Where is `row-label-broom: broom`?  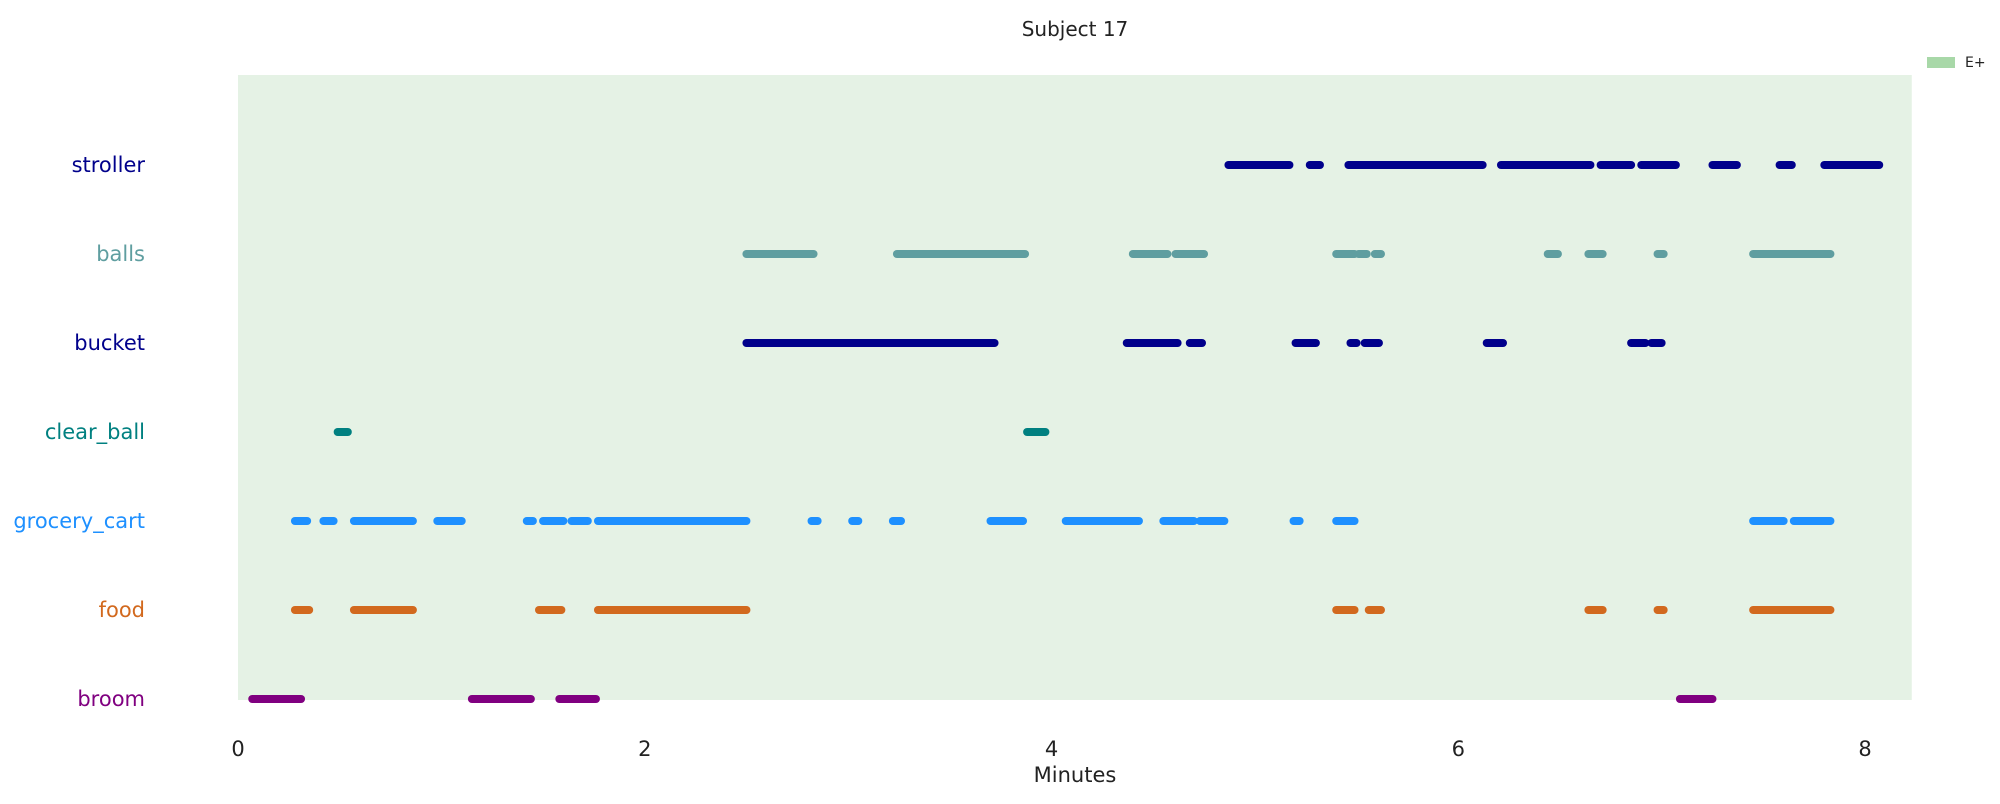 row-label-broom: broom is located at coordinates (111, 699).